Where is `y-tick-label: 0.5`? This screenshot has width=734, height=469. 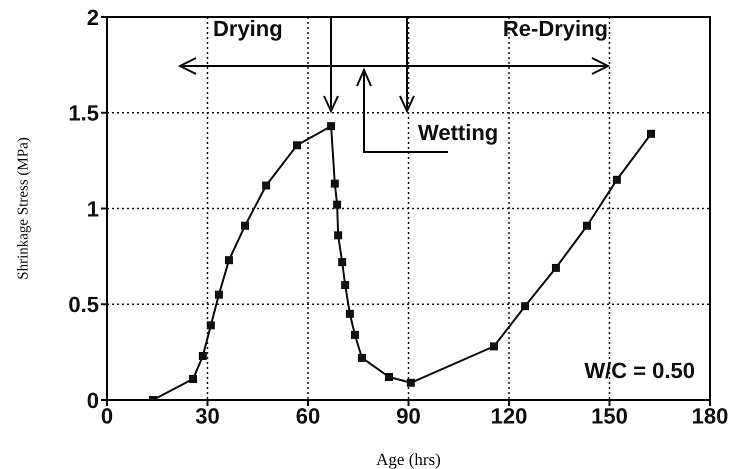 y-tick-label: 0.5 is located at coordinates (83, 305).